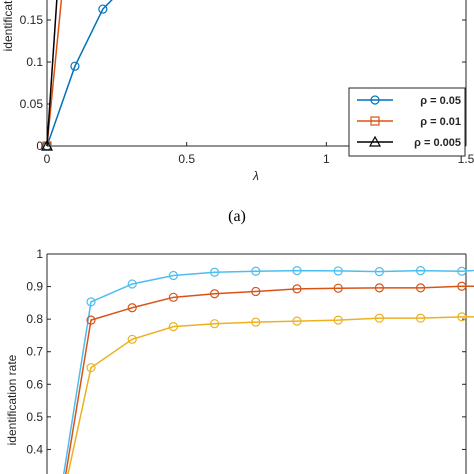 The width and height of the screenshot is (474, 474). I want to click on top-legend-label-2: ρ = 0.005, so click(437, 143).